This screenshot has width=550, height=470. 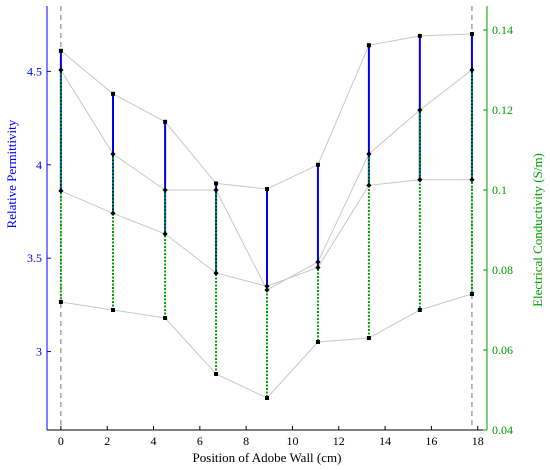 I want to click on right-y-tick-label: 0.06, so click(x=502, y=350).